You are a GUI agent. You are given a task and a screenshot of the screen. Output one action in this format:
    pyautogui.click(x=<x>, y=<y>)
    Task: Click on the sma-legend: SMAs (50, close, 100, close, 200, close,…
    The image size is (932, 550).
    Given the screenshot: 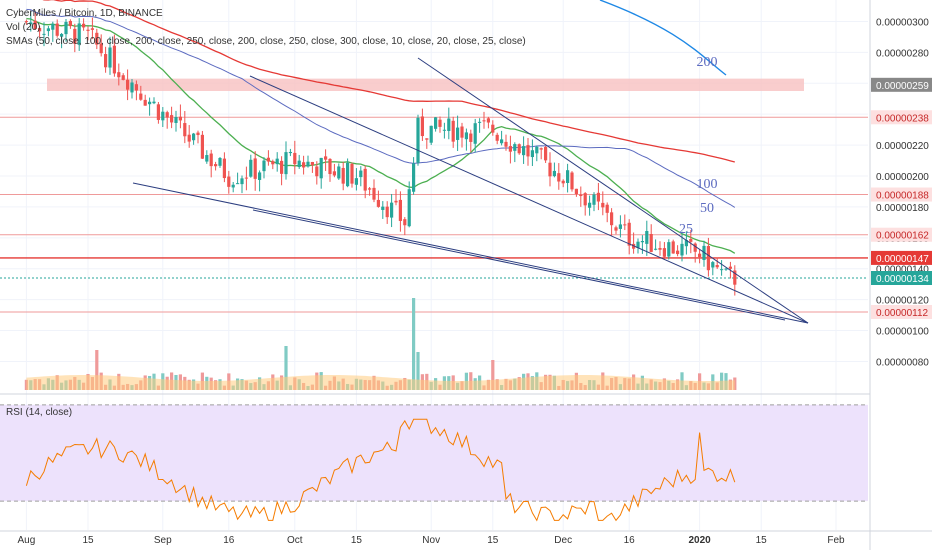 What is the action you would take?
    pyautogui.click(x=266, y=41)
    